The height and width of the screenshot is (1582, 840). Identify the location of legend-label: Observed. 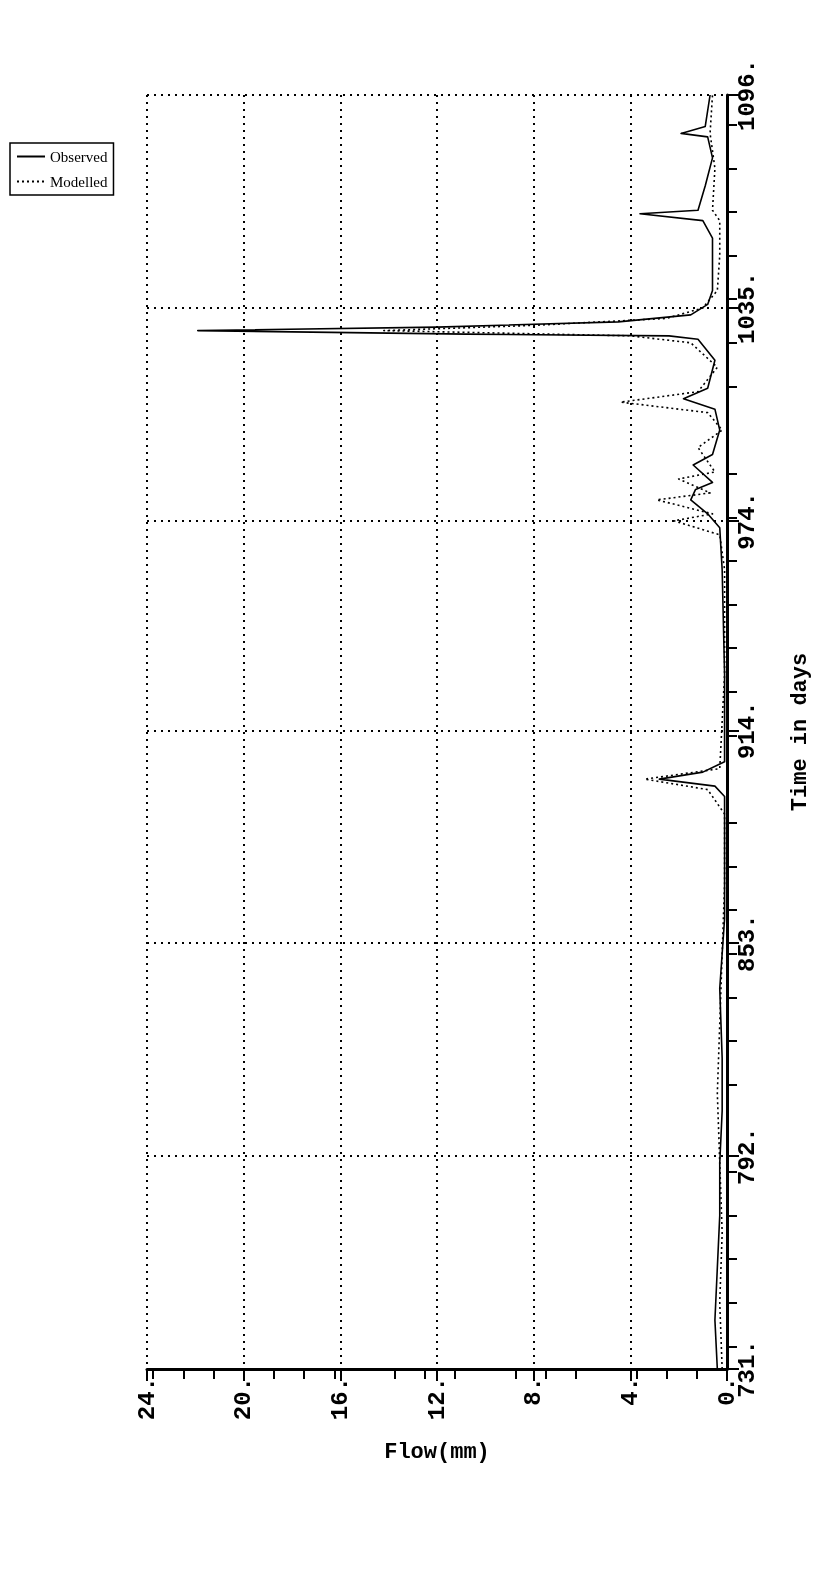
(79, 156).